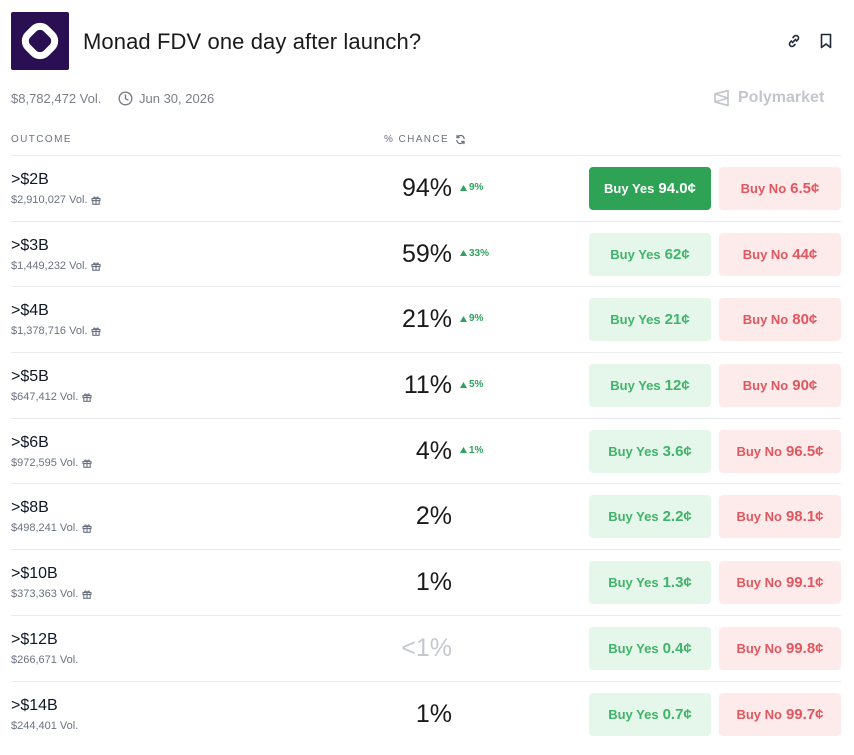 The image size is (854, 755). I want to click on buy-yes-button: Buy Yes 62¢, so click(650, 254).